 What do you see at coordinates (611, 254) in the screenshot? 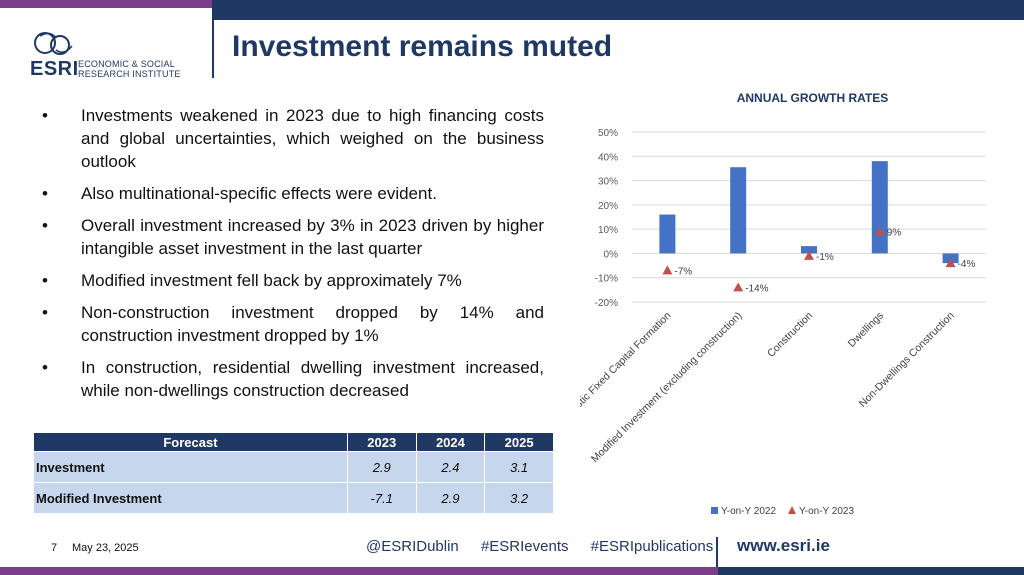
I see `y-tick-label: 0%` at bounding box center [611, 254].